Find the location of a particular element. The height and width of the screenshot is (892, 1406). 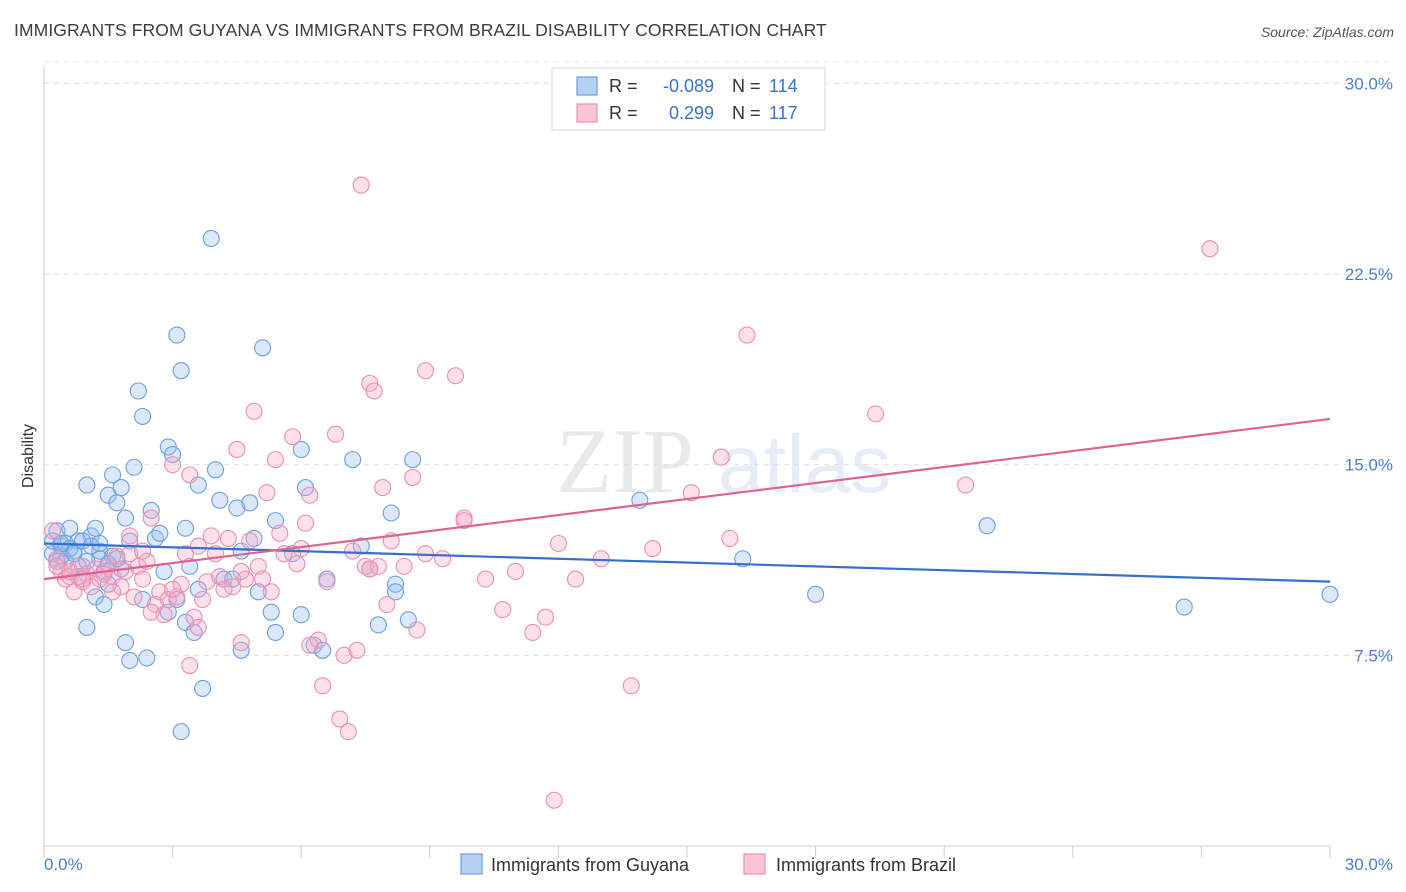

legend-n-label-brazil: N = is located at coordinates (746, 113).